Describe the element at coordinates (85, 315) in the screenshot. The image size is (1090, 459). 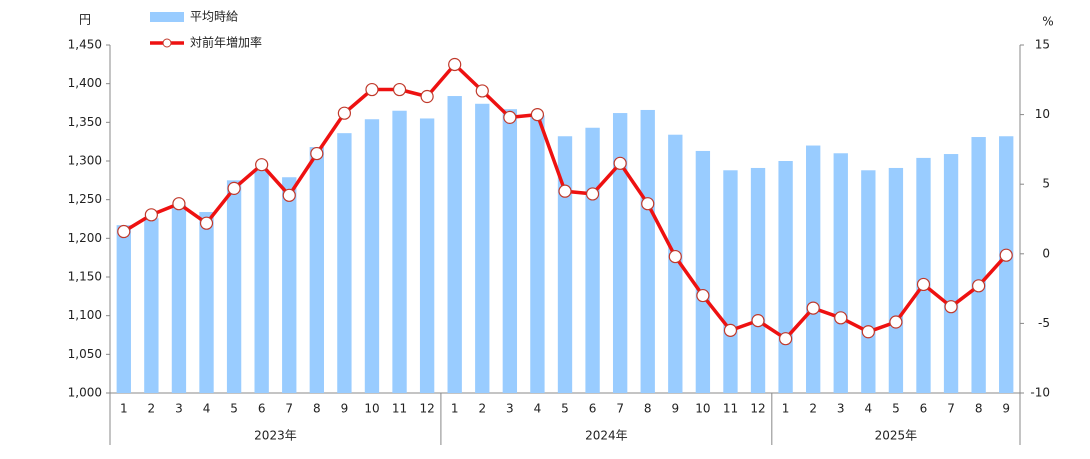
I see `y-tick-label: 1,100` at that location.